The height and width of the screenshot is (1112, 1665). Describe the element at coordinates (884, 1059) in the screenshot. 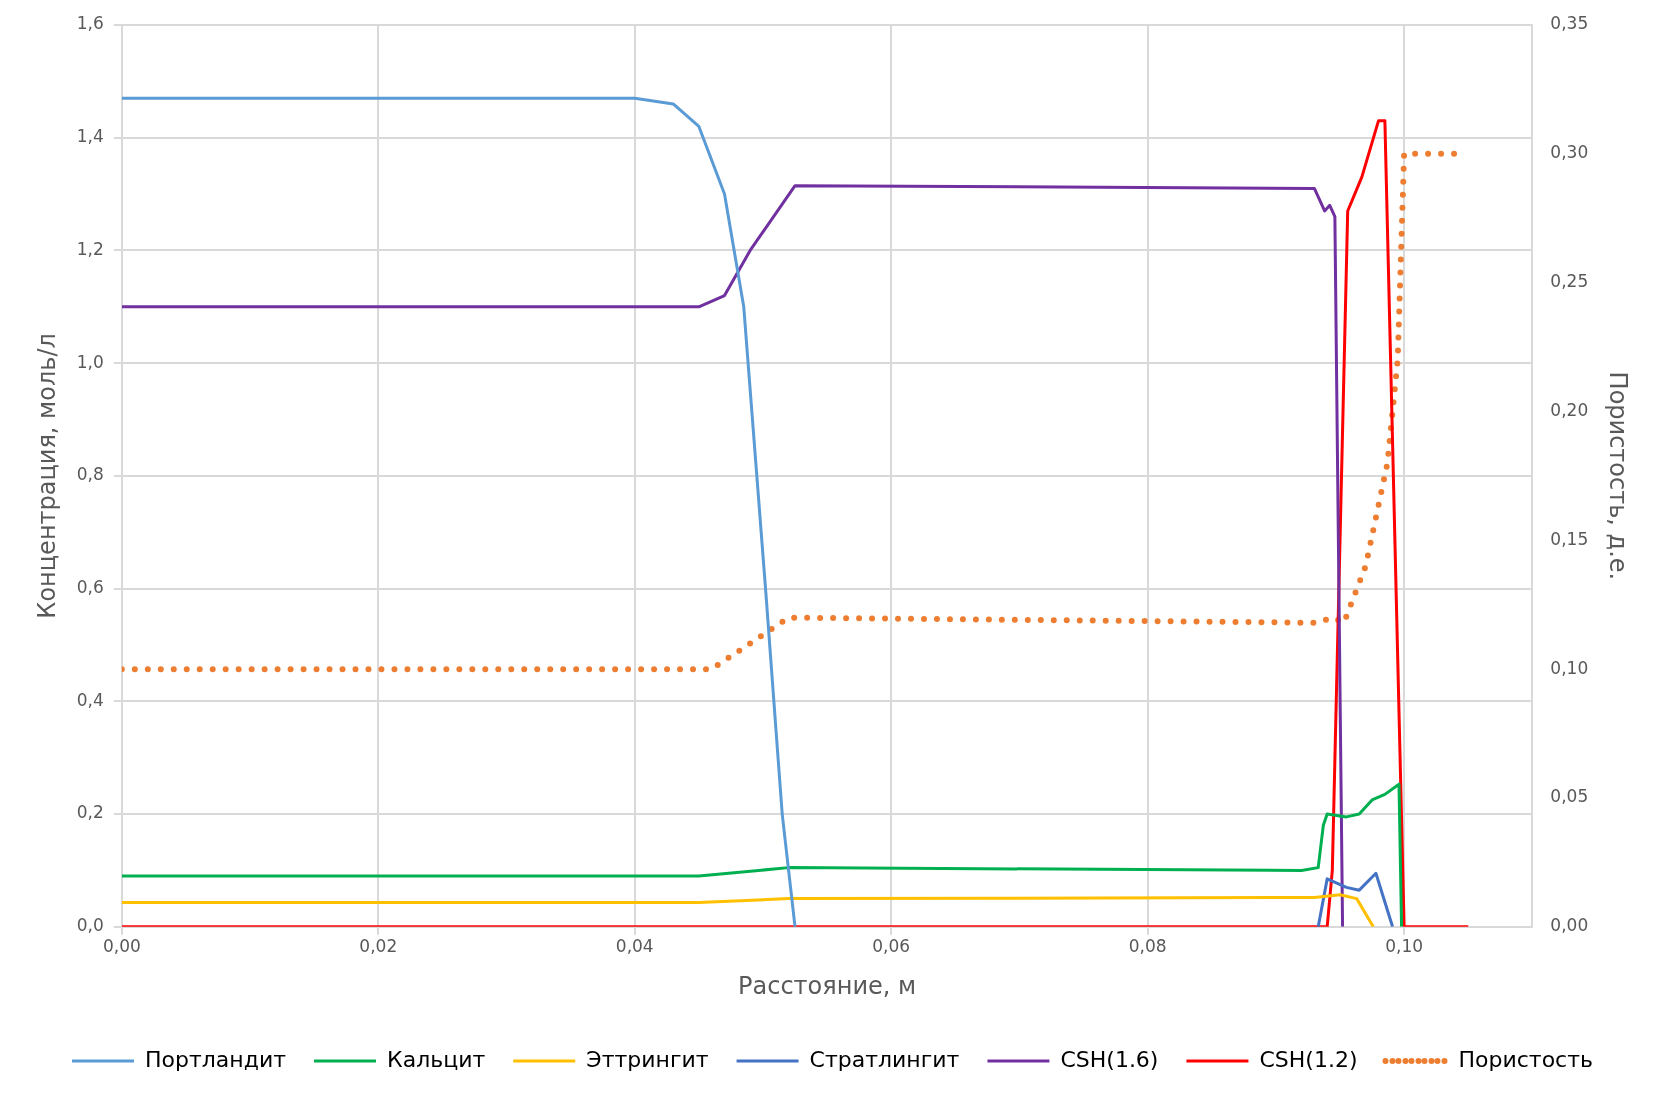

I see `legend-label: Стратлингит` at that location.